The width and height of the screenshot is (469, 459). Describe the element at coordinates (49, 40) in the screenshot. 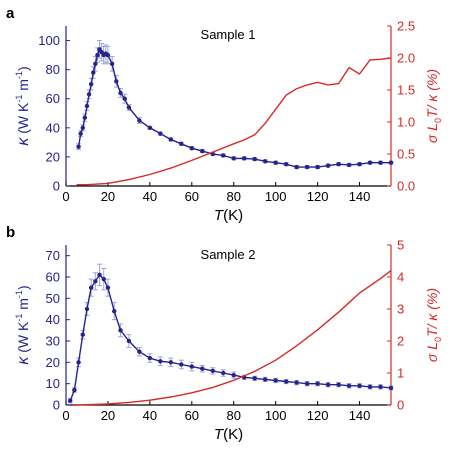

I see `y-left-tick-label: 100` at that location.